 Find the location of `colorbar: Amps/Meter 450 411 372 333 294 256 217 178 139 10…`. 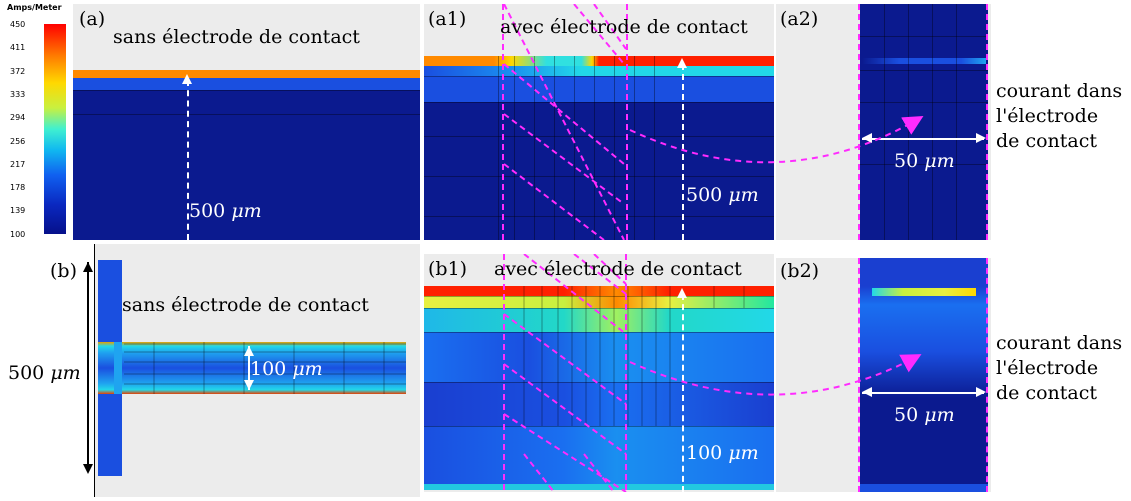

colorbar: Amps/Meter 450 411 372 333 294 256 217 178 139 10… is located at coordinates (36, 119).